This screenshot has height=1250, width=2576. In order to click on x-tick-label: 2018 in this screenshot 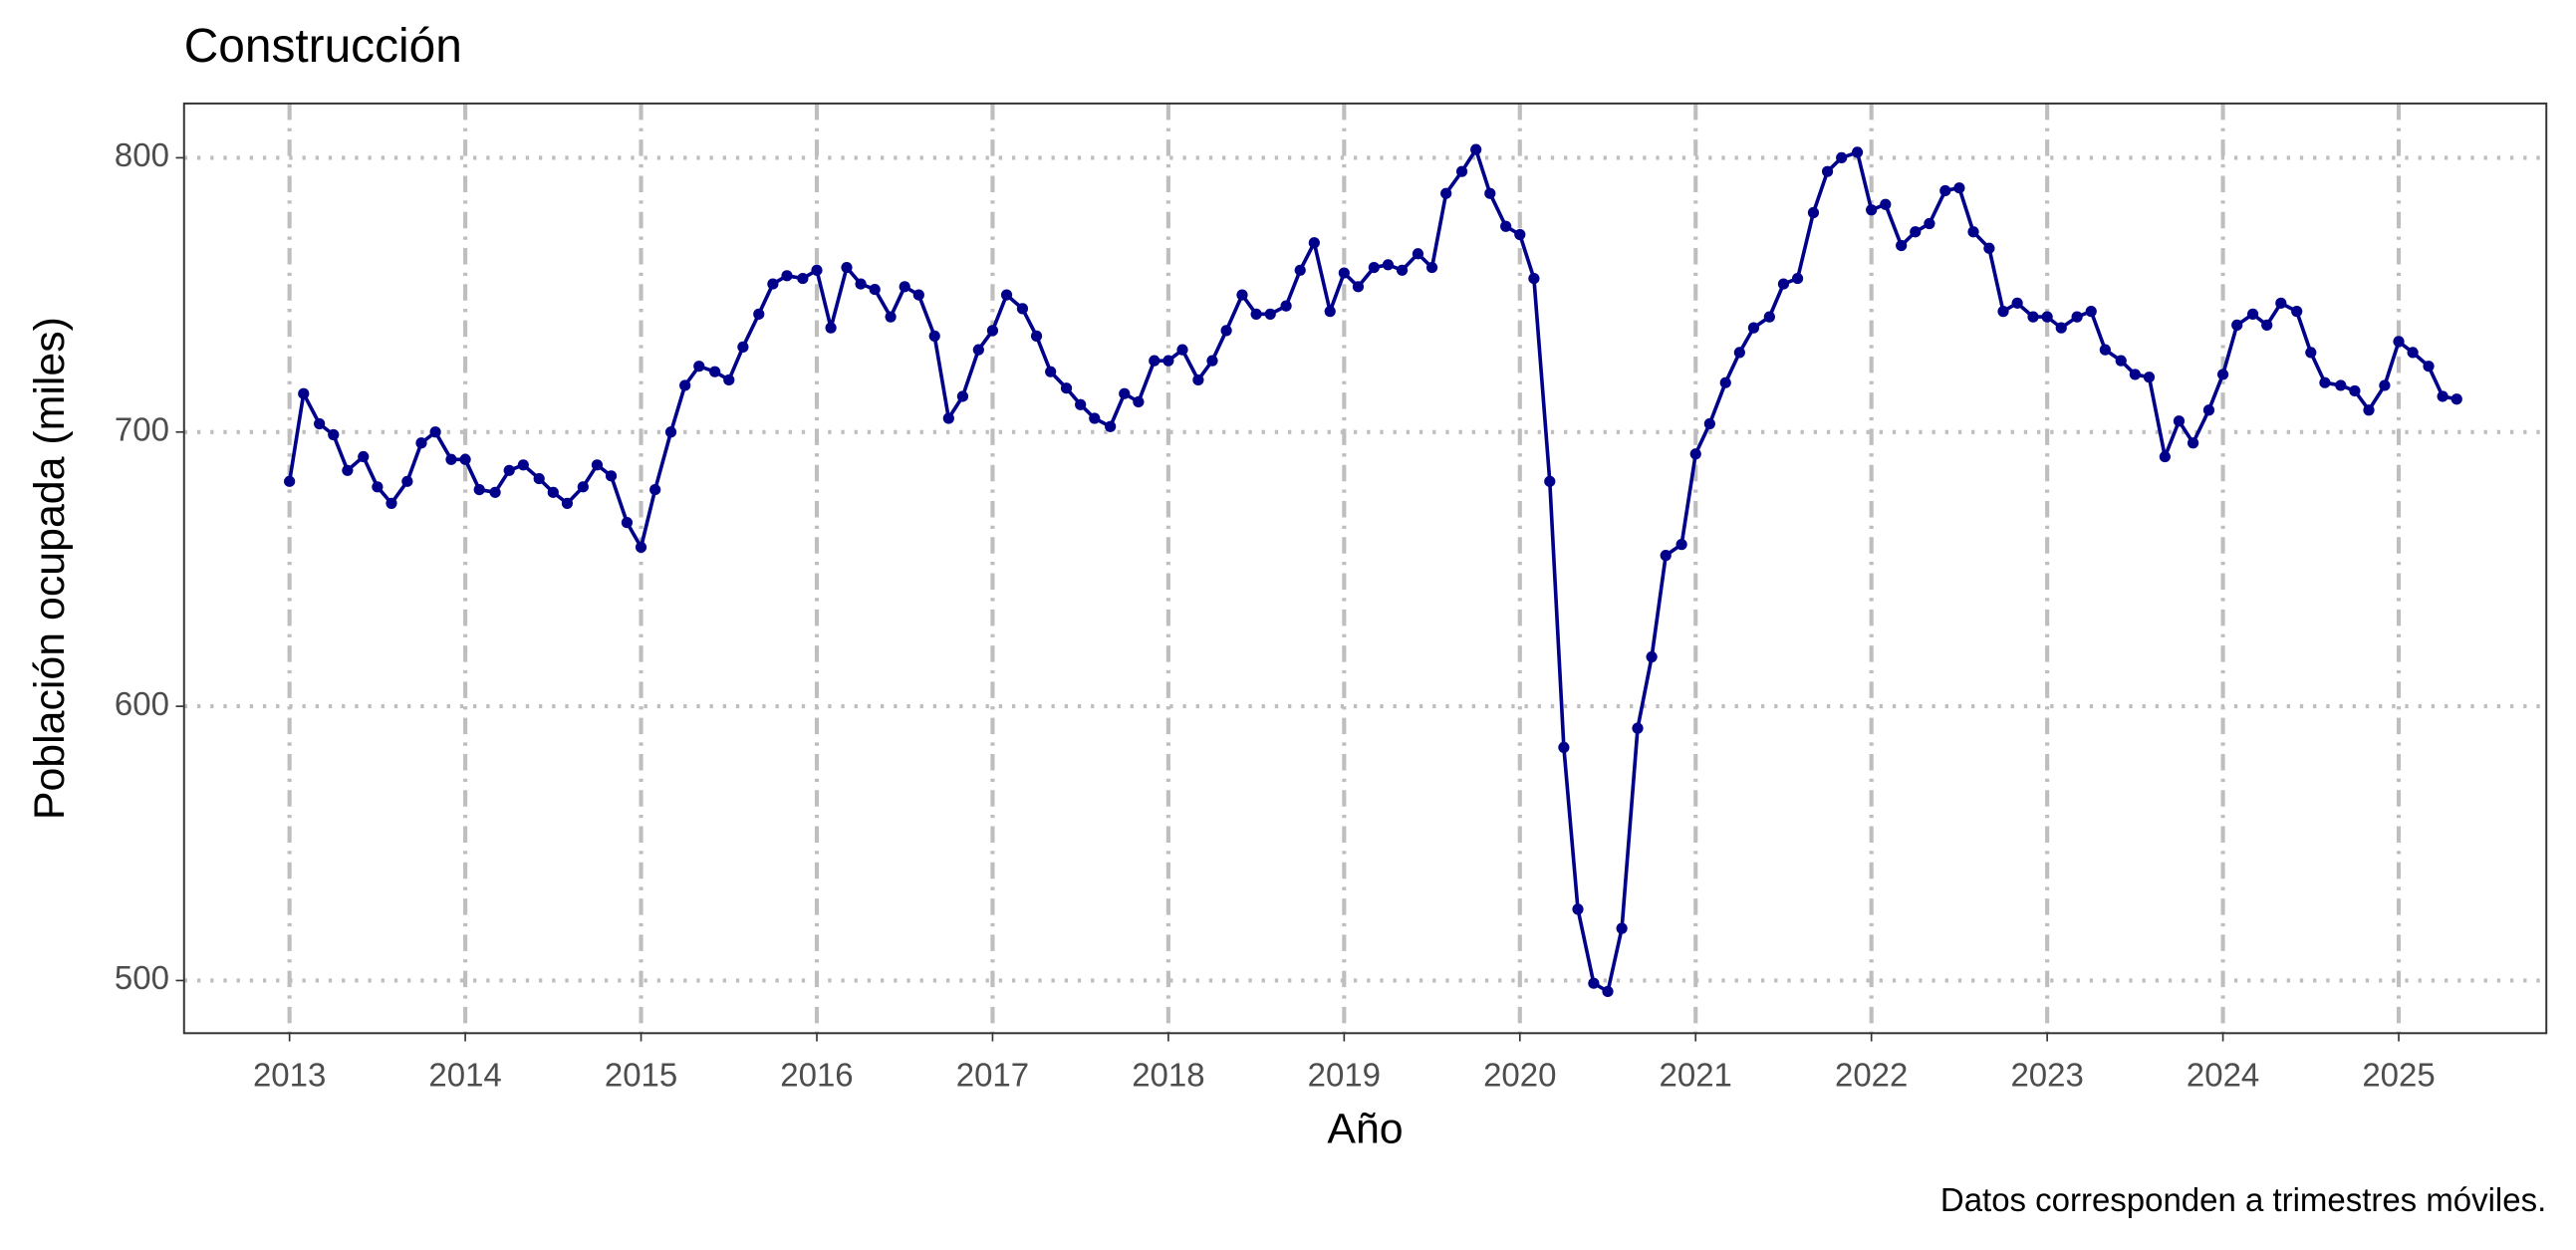, I will do `click(1168, 1075)`.